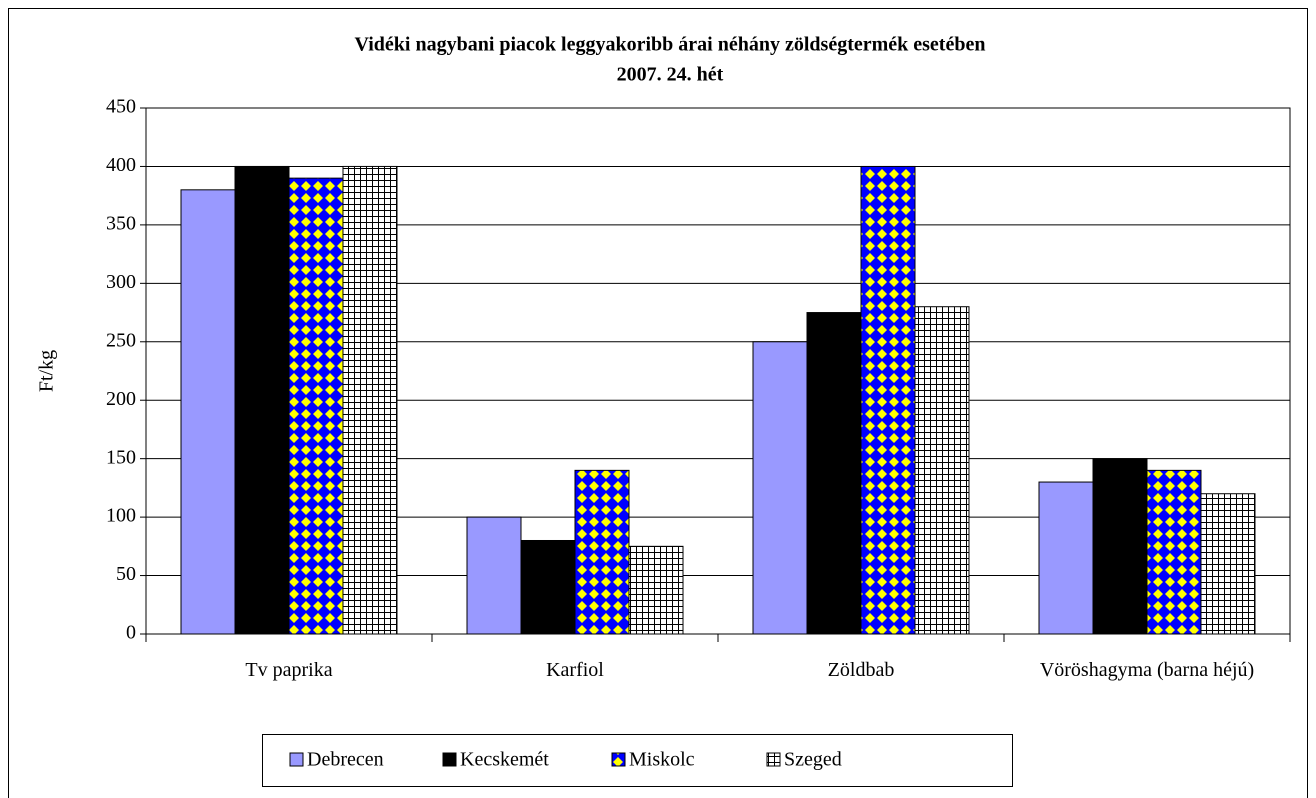 This screenshot has height=798, width=1316. What do you see at coordinates (131, 633) in the screenshot?
I see `y-tick-label: 0` at bounding box center [131, 633].